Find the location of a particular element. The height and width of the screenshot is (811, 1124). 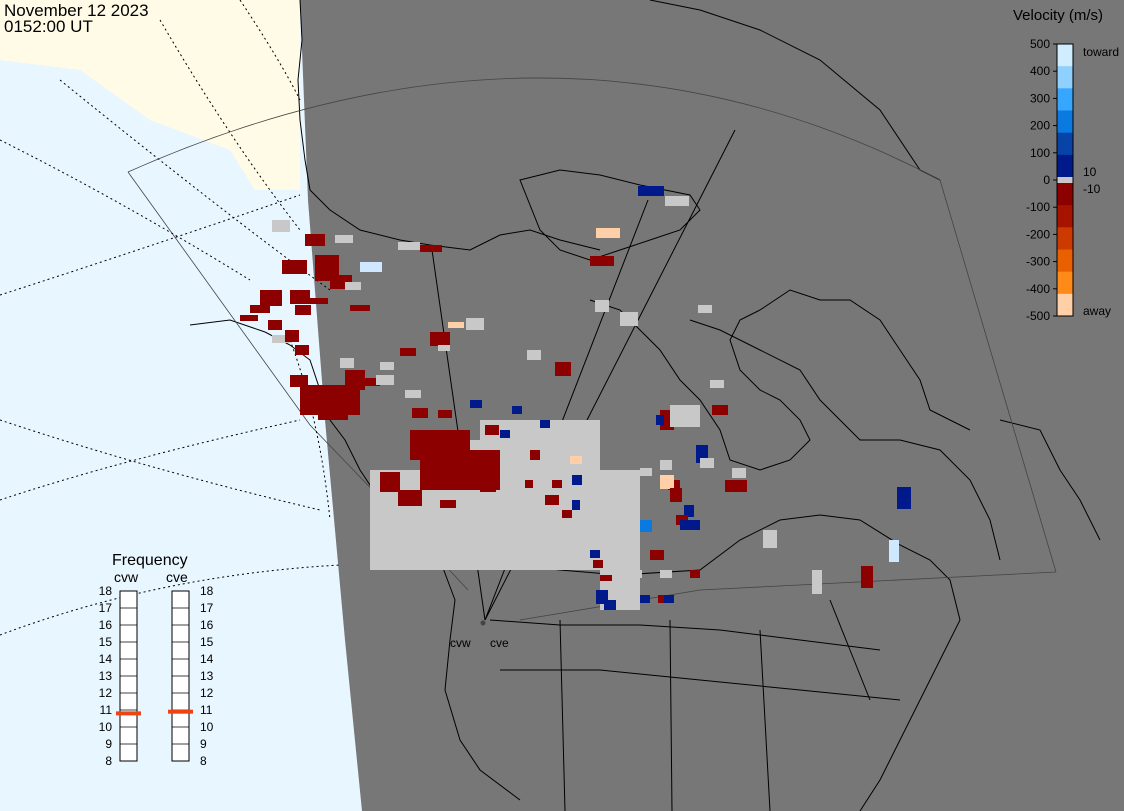

colorbar-near-zero-neg: -10 is located at coordinates (1092, 189).